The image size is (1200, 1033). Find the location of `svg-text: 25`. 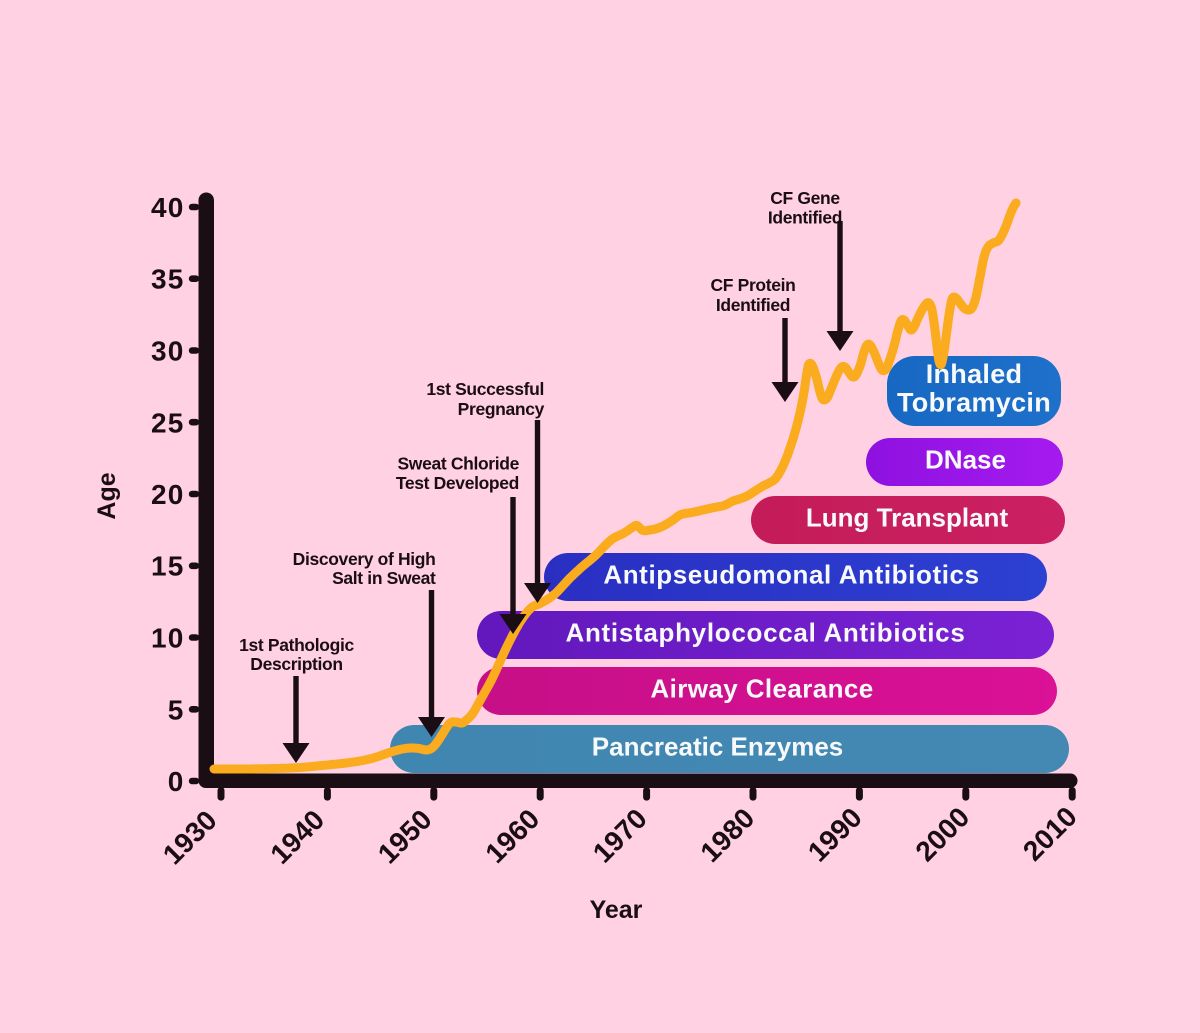

svg-text: 25 is located at coordinates (168, 422).